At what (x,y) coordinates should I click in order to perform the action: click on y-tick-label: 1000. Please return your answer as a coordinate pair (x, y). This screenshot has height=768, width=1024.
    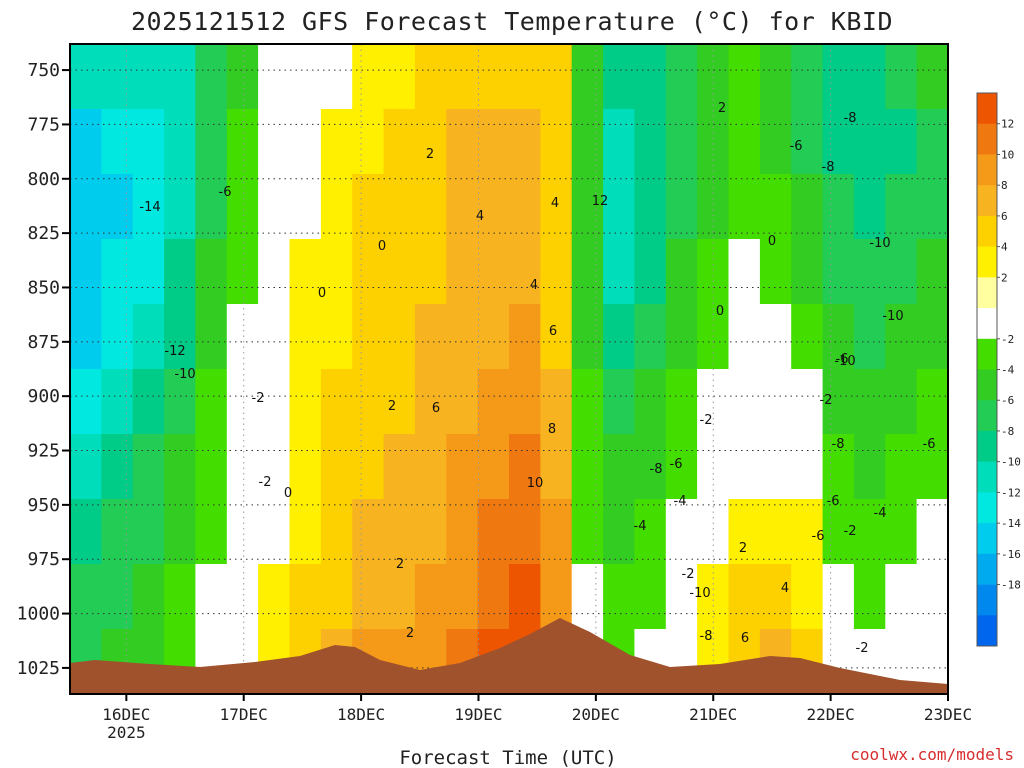
    Looking at the image, I should click on (38, 614).